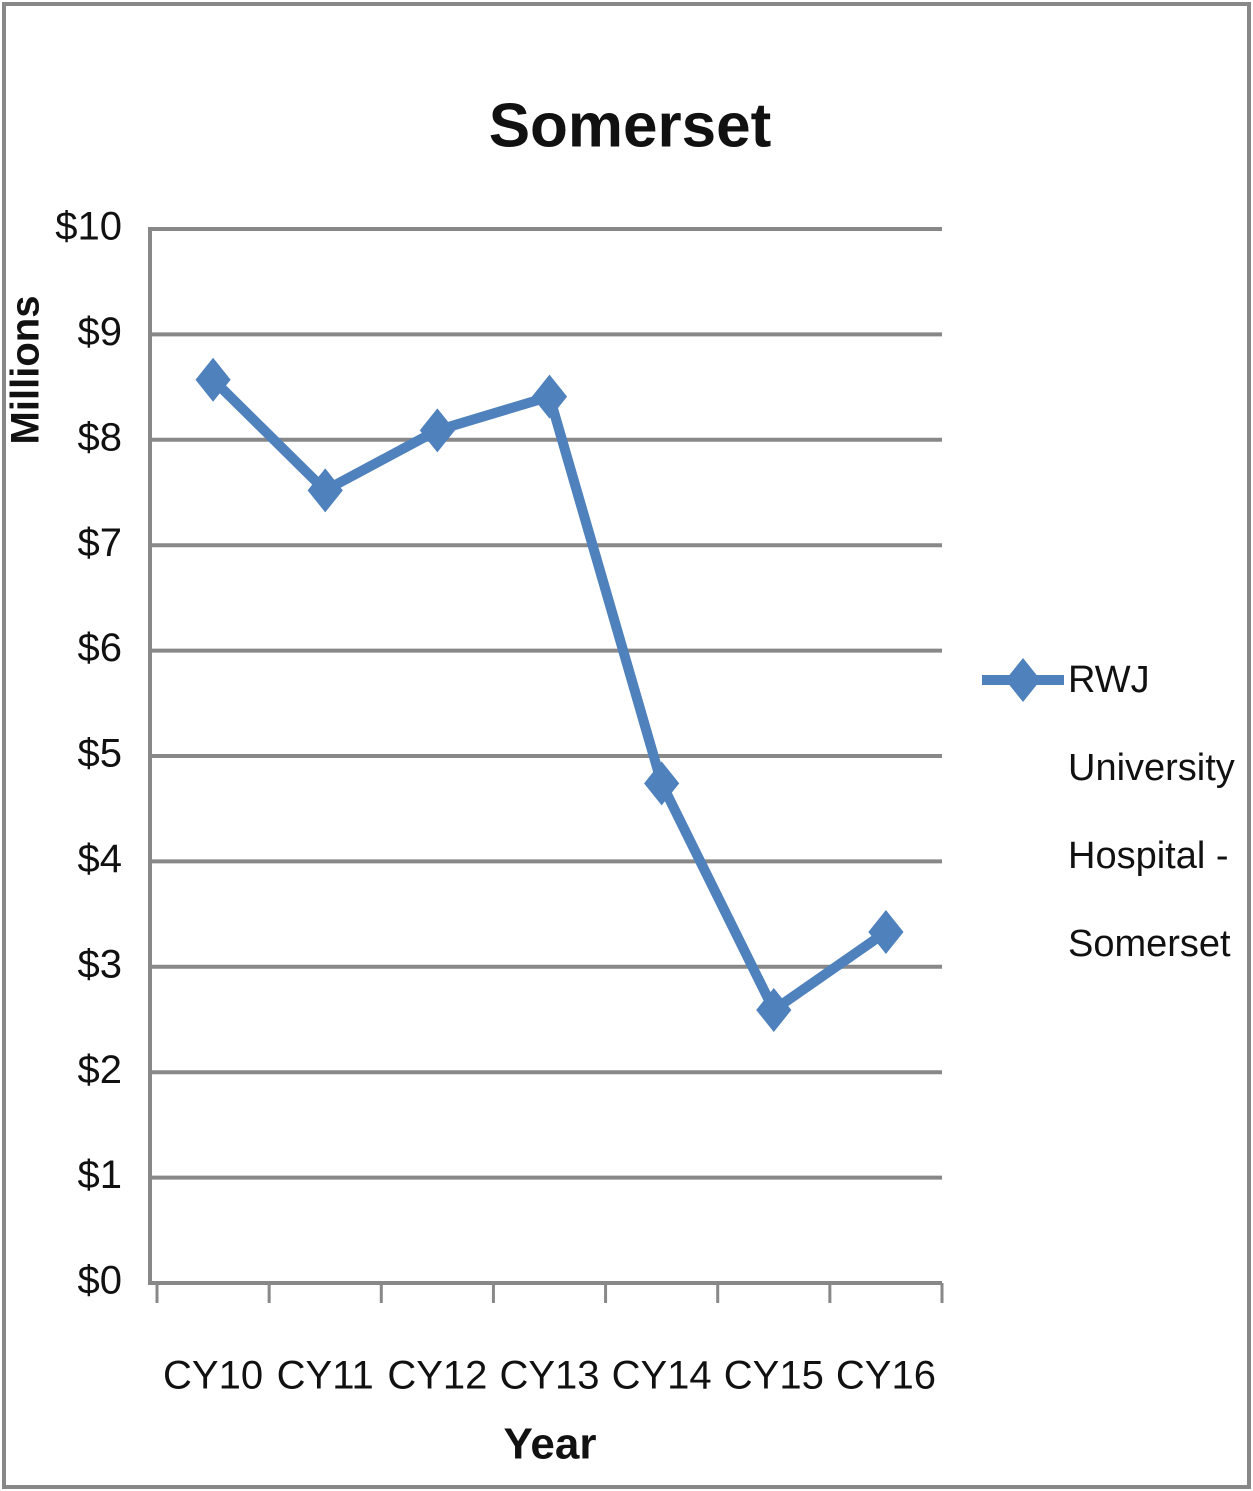  I want to click on y-axis-label: Millions, so click(26, 370).